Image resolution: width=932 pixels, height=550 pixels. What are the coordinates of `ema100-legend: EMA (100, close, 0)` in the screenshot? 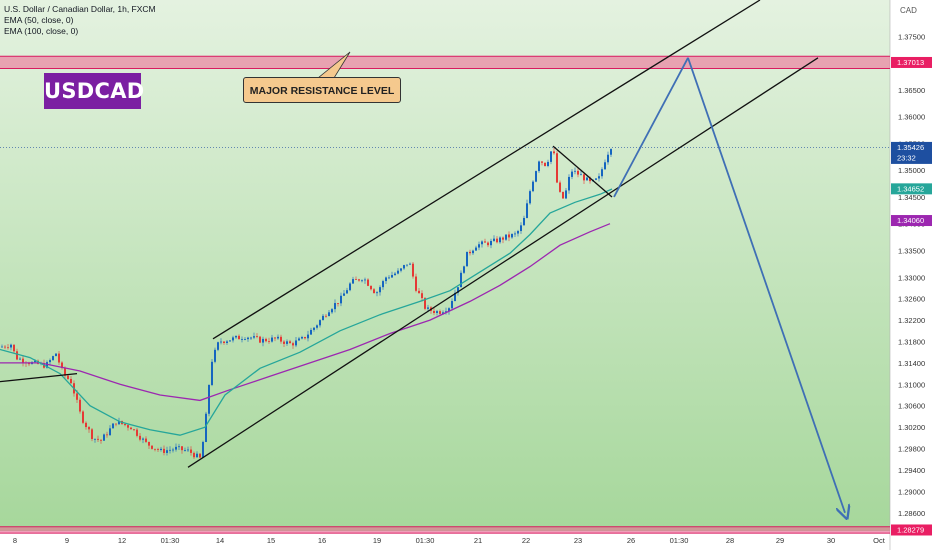 It's located at (41, 31).